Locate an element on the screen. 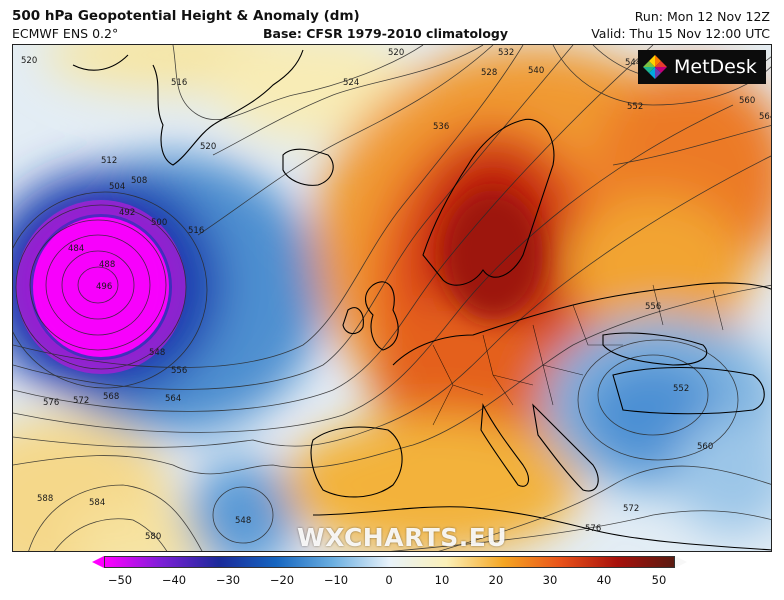  contour-label: 588 is located at coordinates (45, 499).